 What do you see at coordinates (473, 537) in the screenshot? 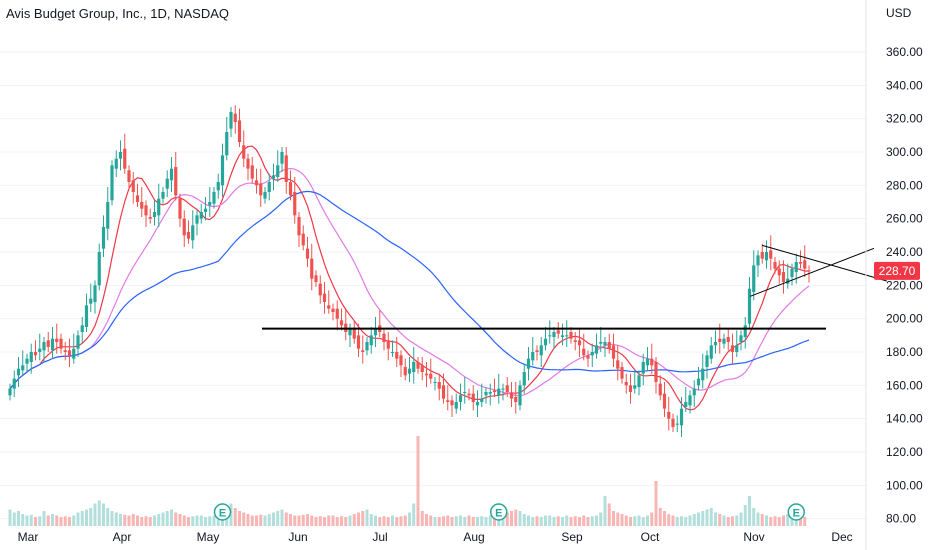
I see `time-tick-label: Aug` at bounding box center [473, 537].